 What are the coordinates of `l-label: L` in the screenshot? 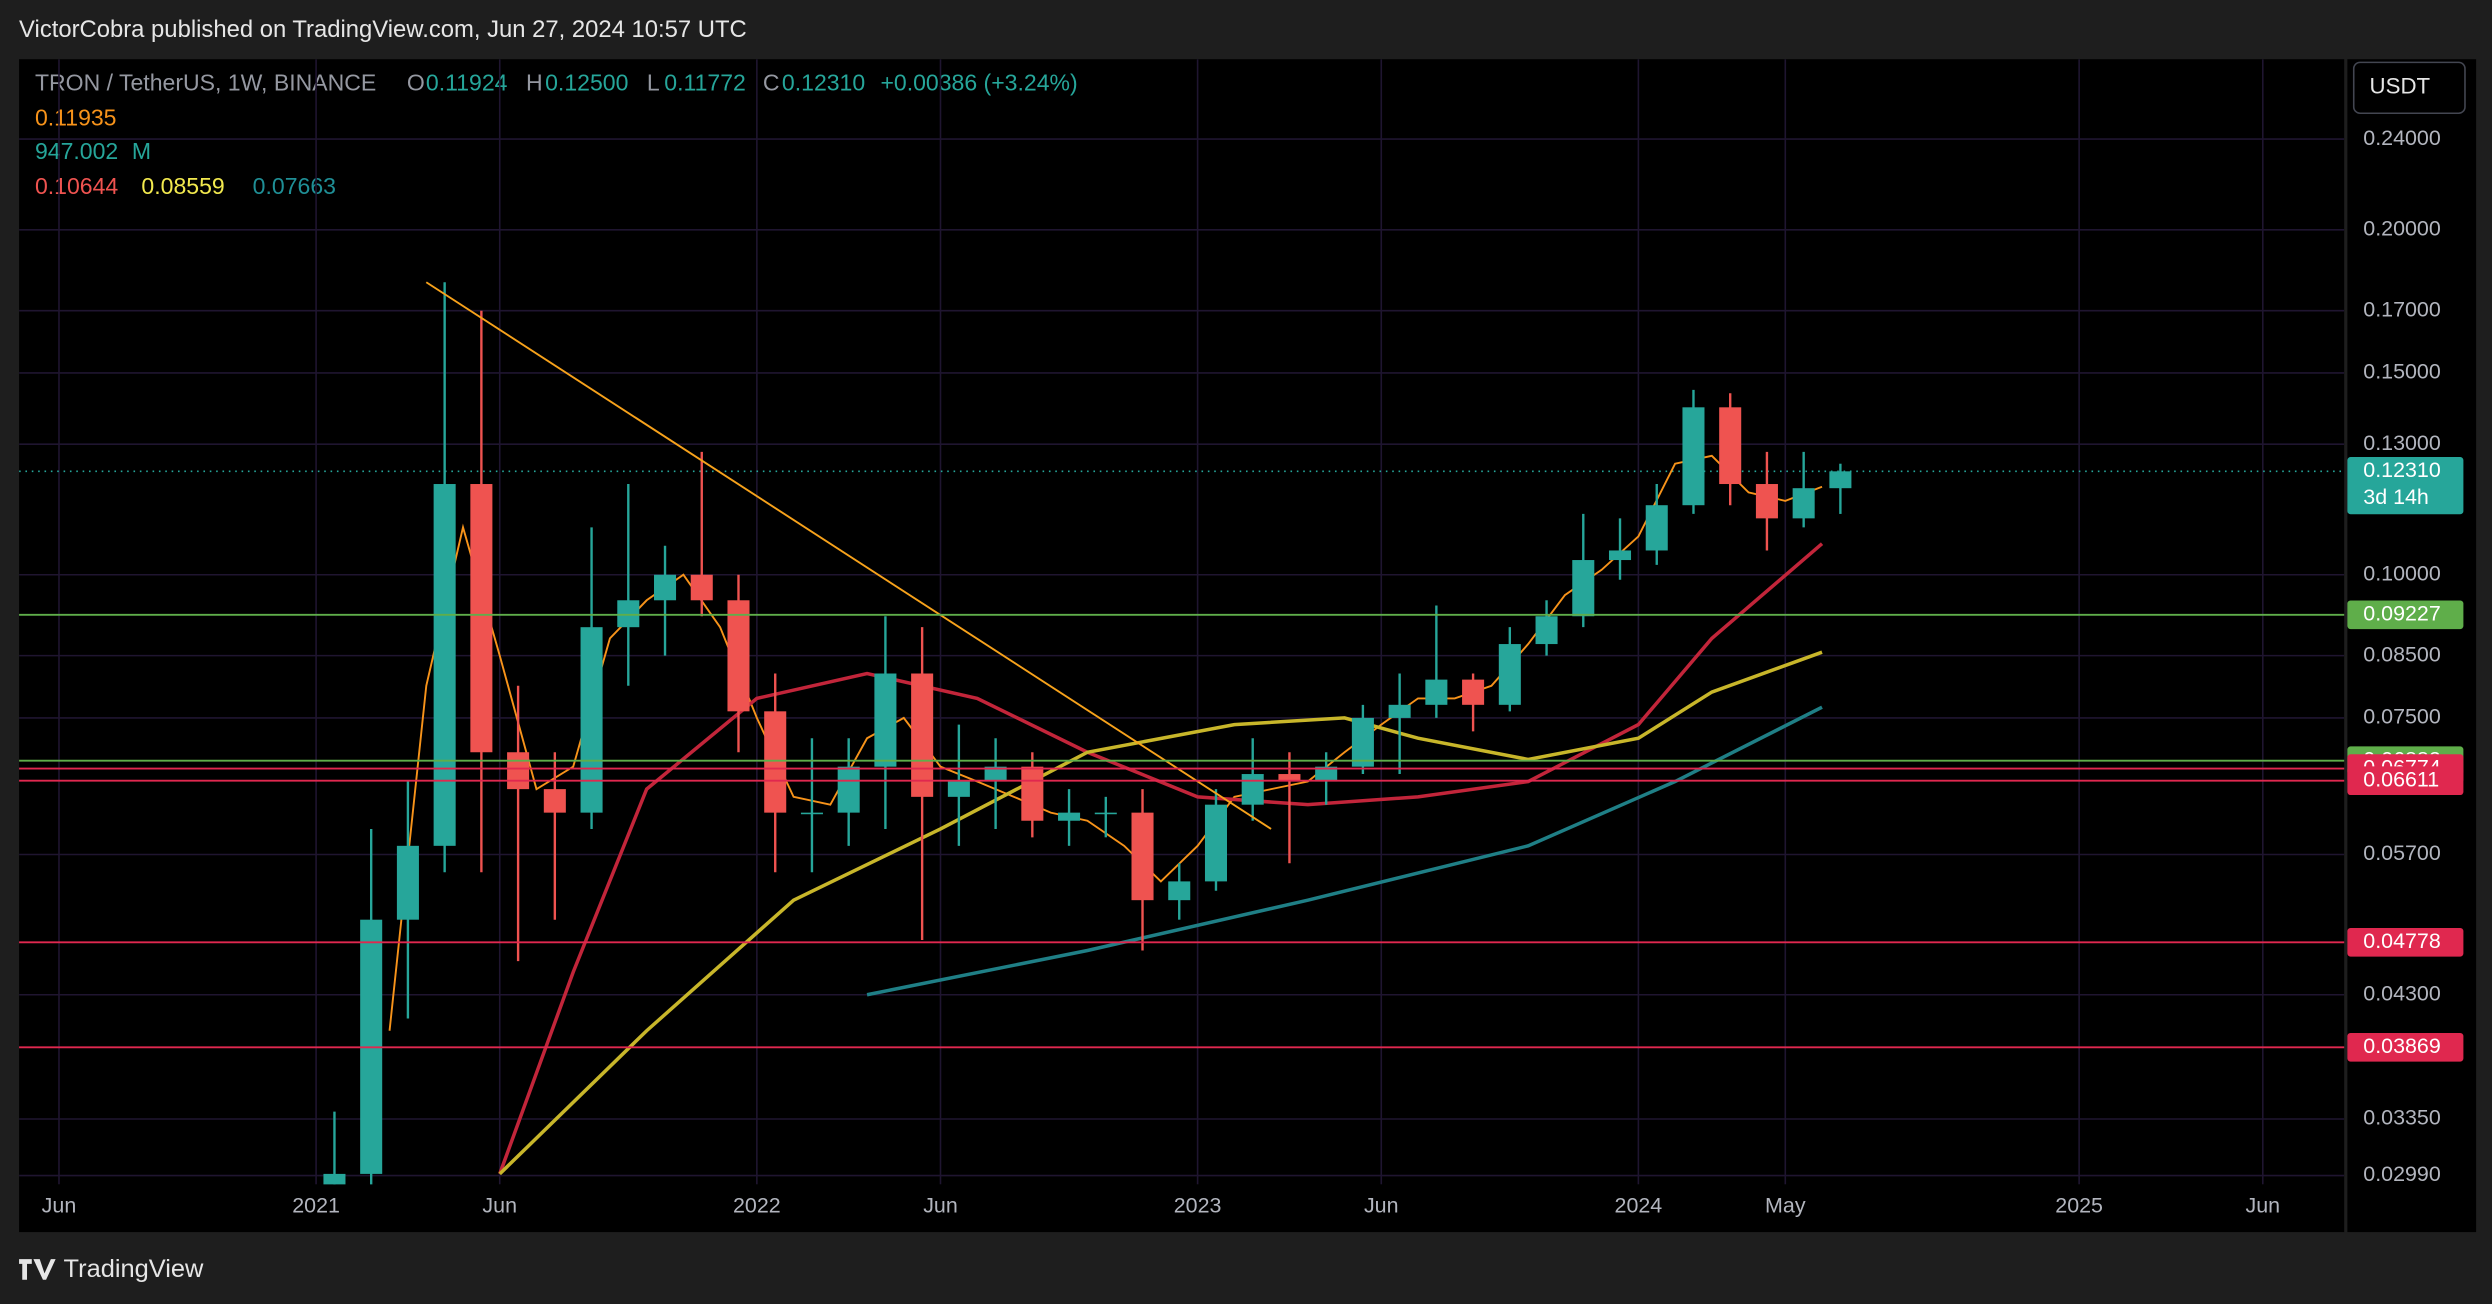 It's located at (653, 83).